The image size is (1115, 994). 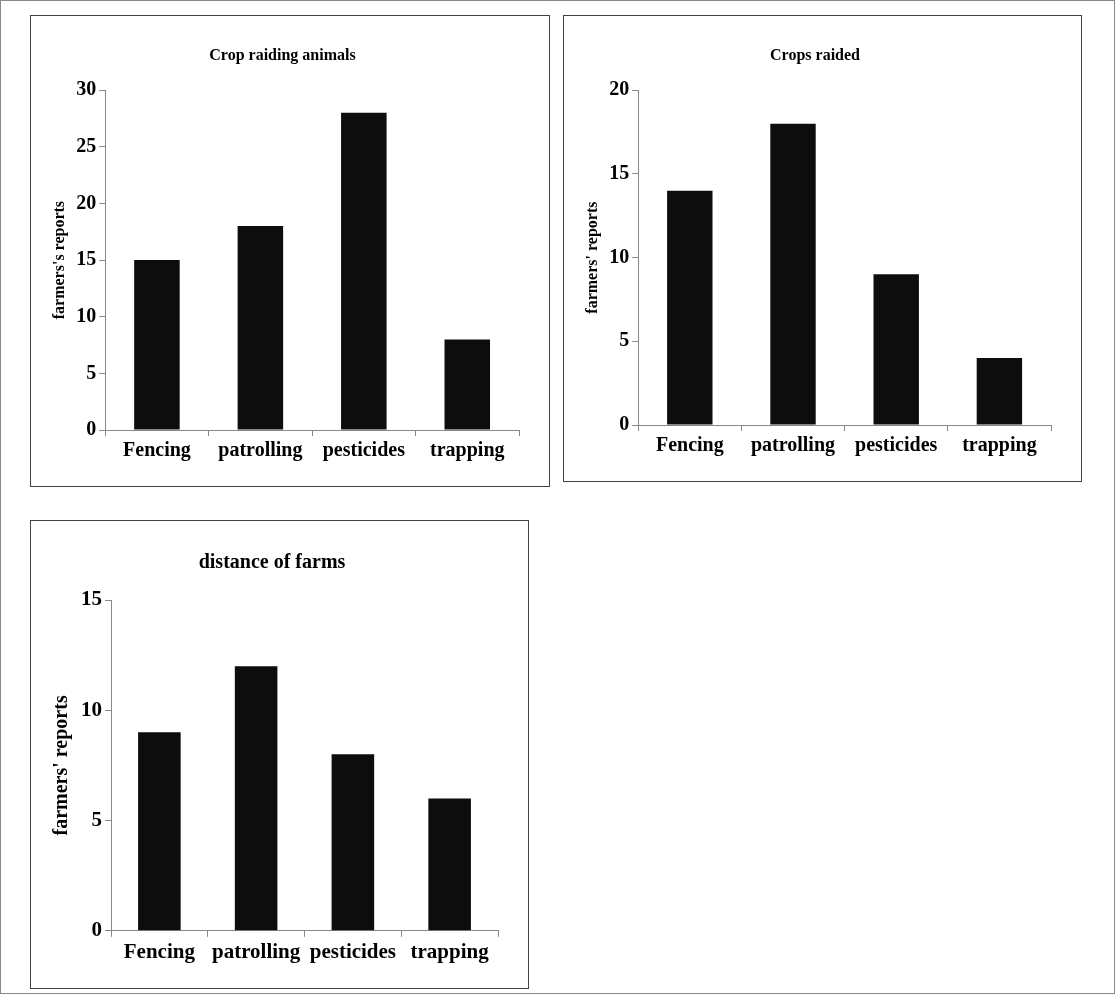 I want to click on chart-title: Crops raided, so click(x=815, y=54).